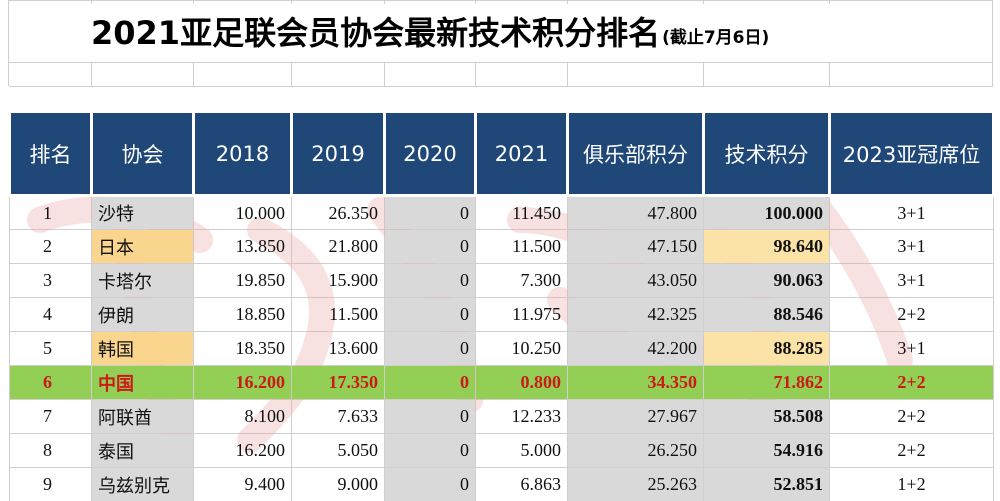  Describe the element at coordinates (911, 484) in the screenshot. I see `cell-acl-seats: 1+2` at that location.